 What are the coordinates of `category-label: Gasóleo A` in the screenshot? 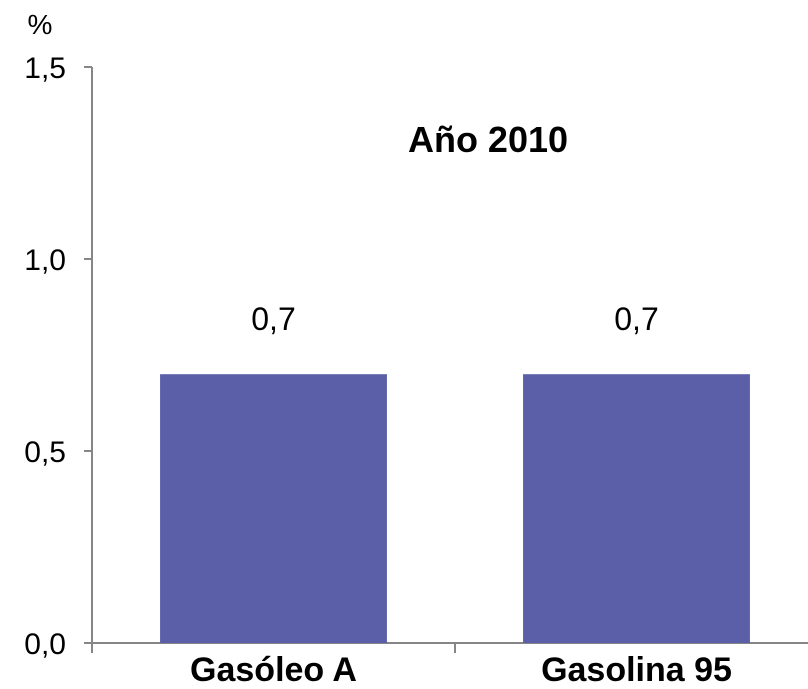 It's located at (273, 670).